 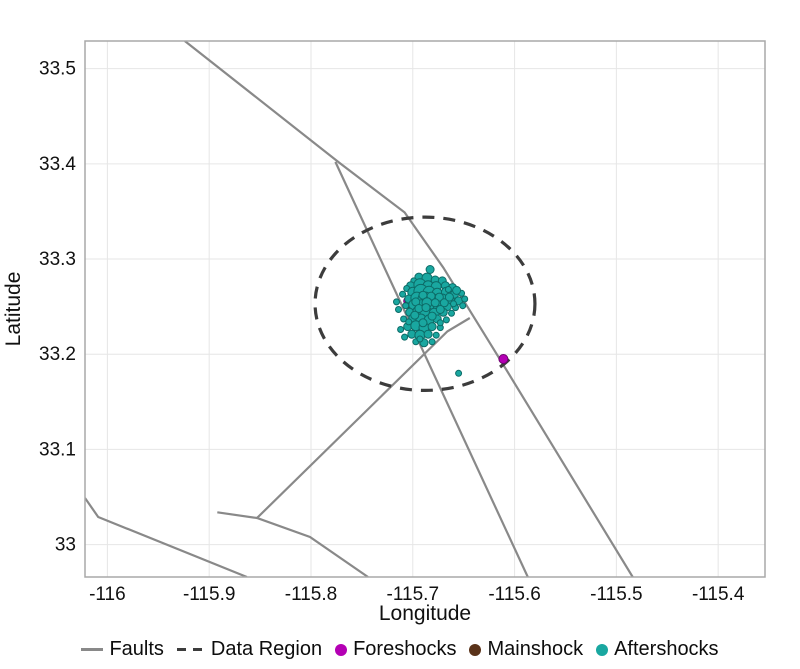 What do you see at coordinates (718, 594) in the screenshot?
I see `x-tick-label: -115.4` at bounding box center [718, 594].